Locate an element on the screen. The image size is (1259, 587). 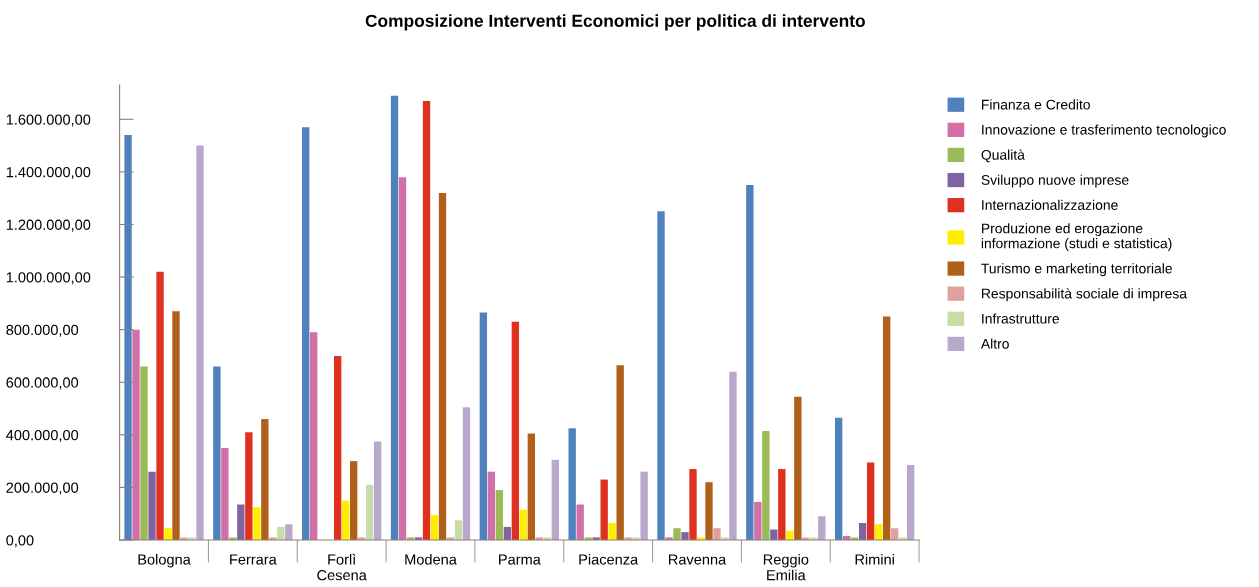
y-tick-label: 1.600.000,00 is located at coordinates (48, 120).